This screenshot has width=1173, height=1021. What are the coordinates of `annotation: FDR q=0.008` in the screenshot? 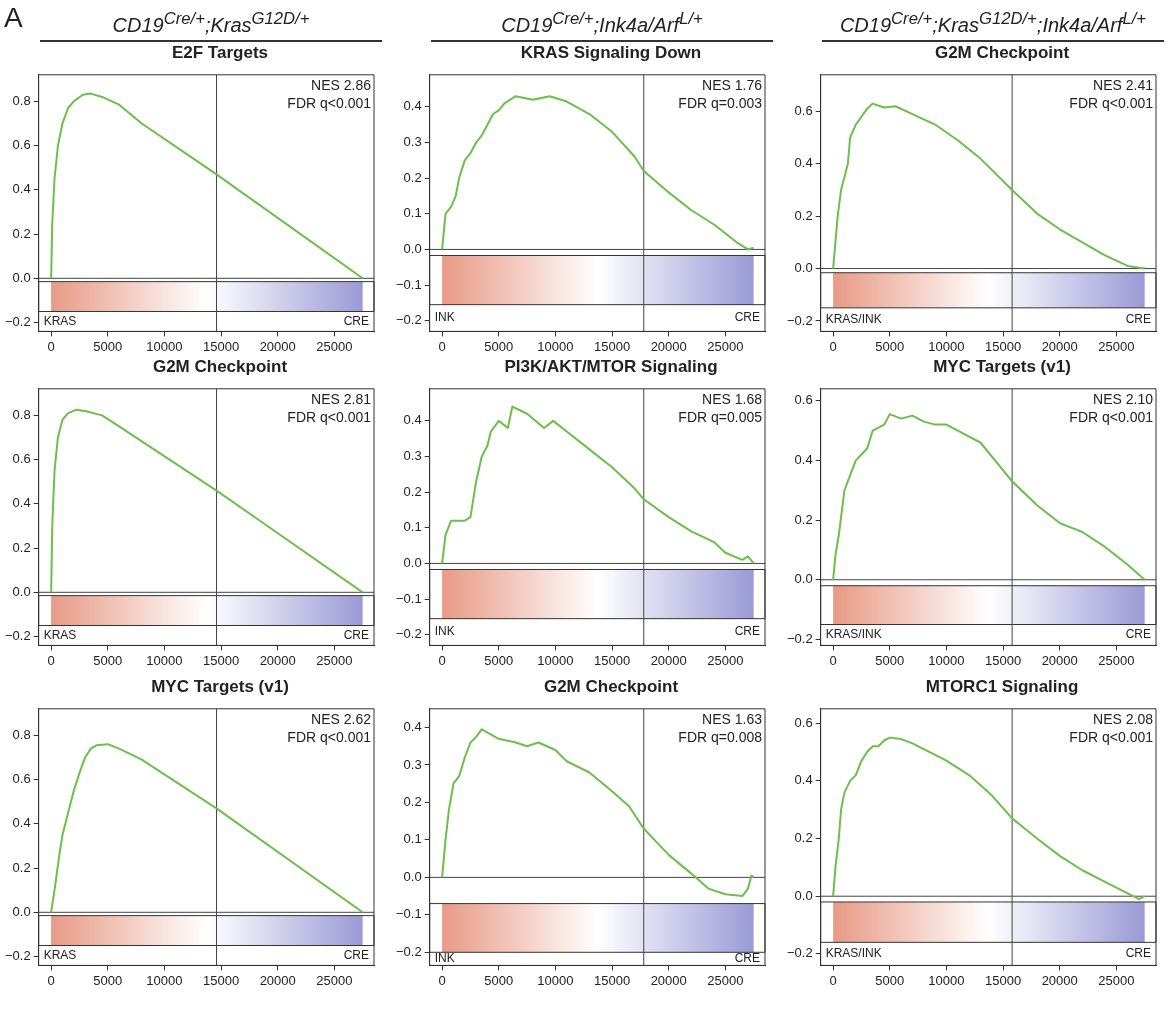 It's located at (720, 736).